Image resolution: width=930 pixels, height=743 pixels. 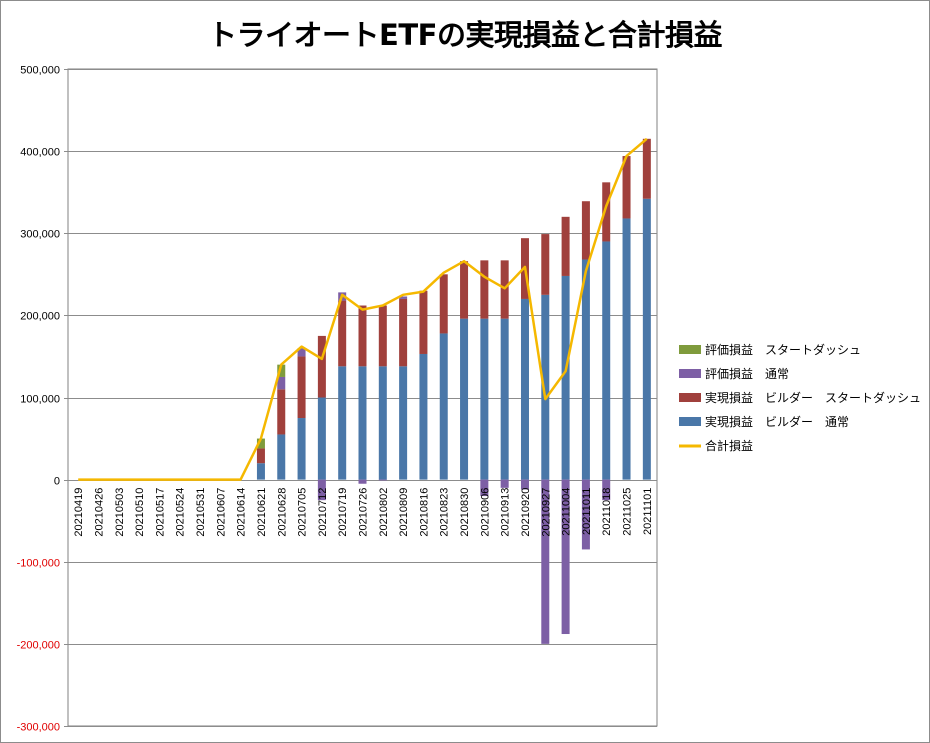 What do you see at coordinates (813, 397) in the screenshot?
I see `legend-label: 実現損益 ビルダー スタートダッシュ` at bounding box center [813, 397].